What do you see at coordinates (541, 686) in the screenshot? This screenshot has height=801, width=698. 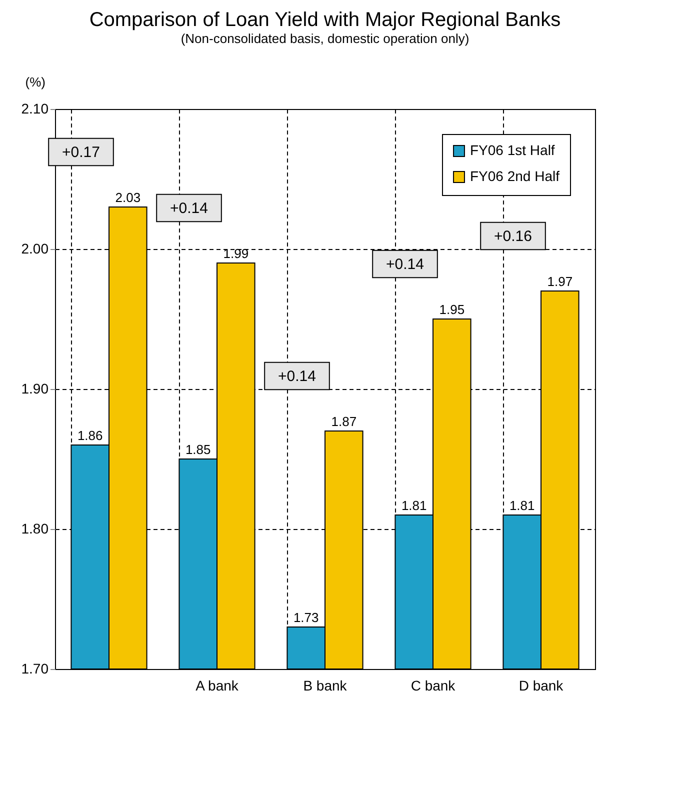 I see `x-tick-label: D bank` at bounding box center [541, 686].